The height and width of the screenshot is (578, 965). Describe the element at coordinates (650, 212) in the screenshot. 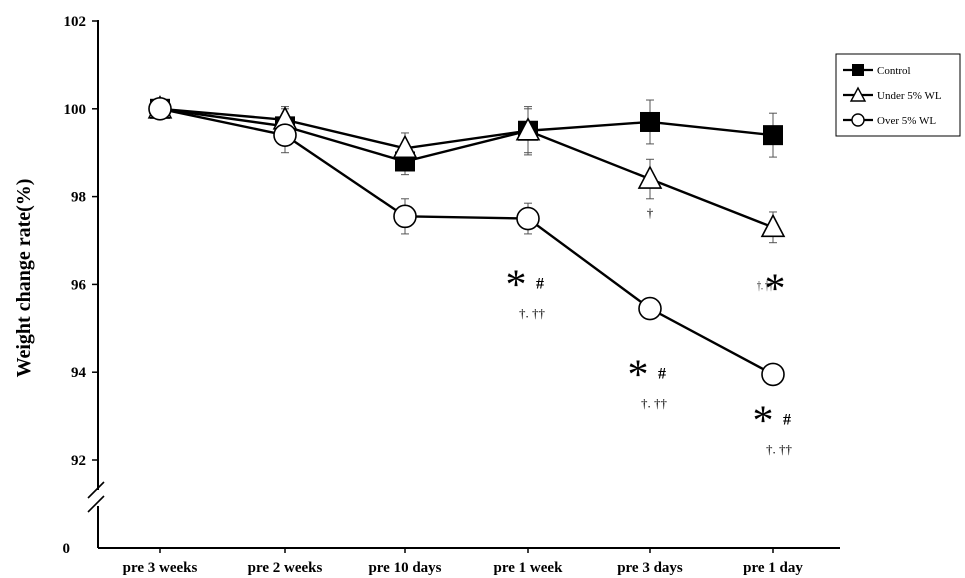

I see `significance-dagger: †` at that location.